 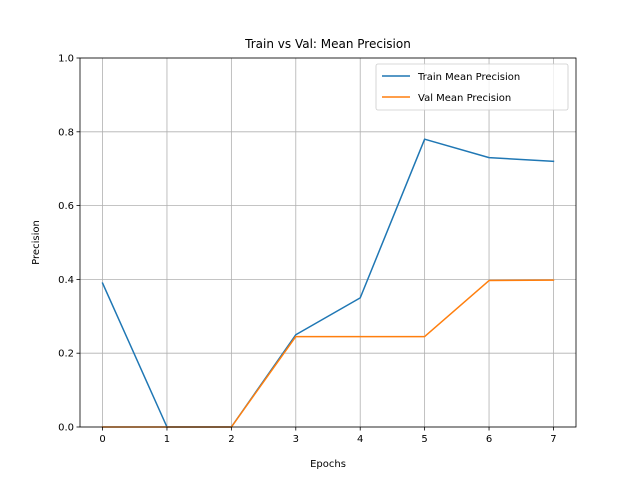 What do you see at coordinates (66, 354) in the screenshot?
I see `y-tick-label: 0.2` at bounding box center [66, 354].